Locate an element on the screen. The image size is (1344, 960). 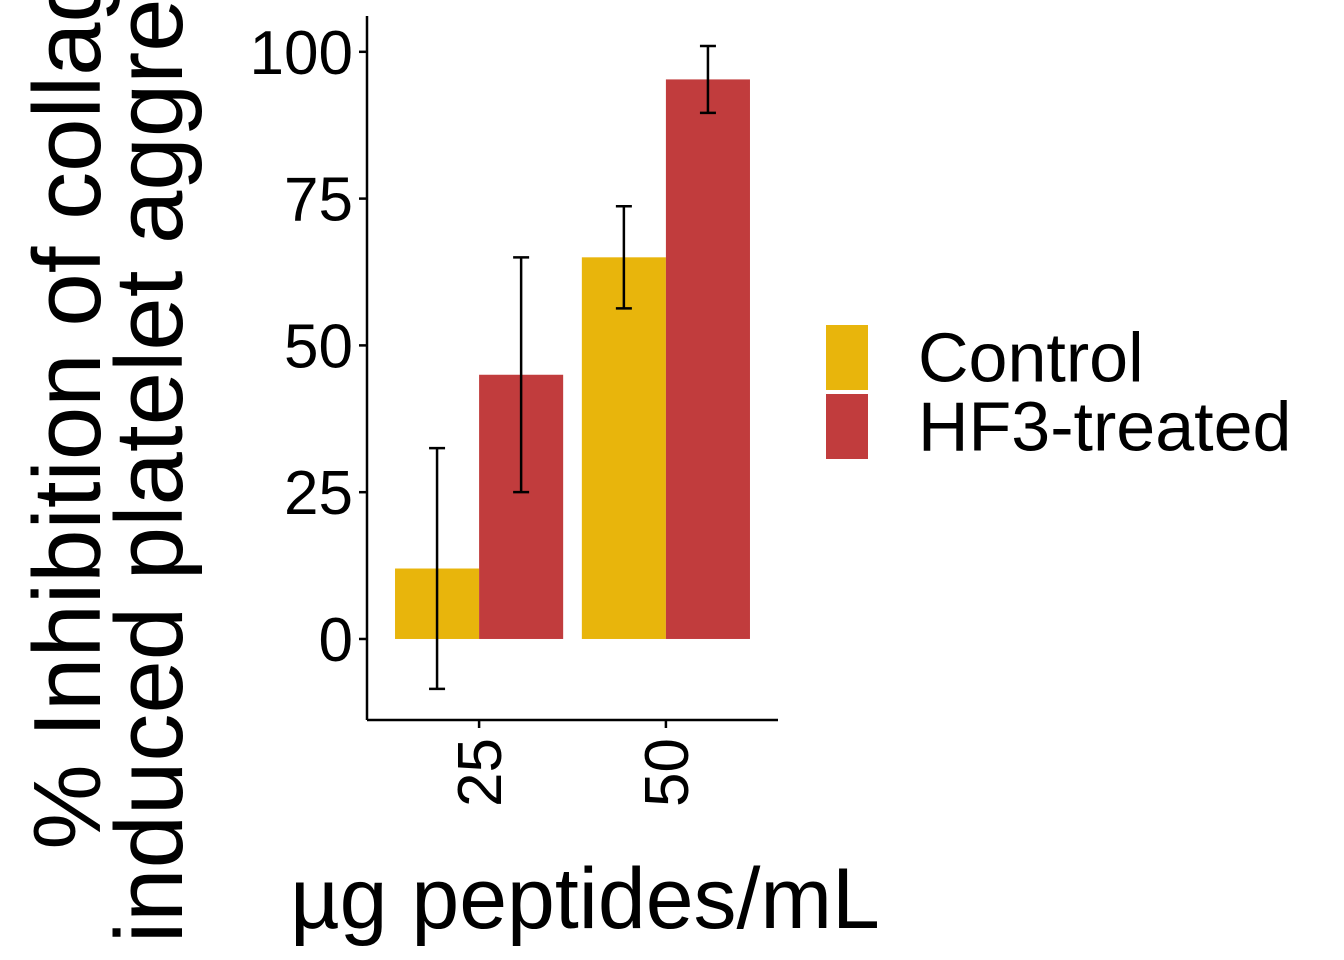
legend-label: HF3-treated is located at coordinates (1104, 427).